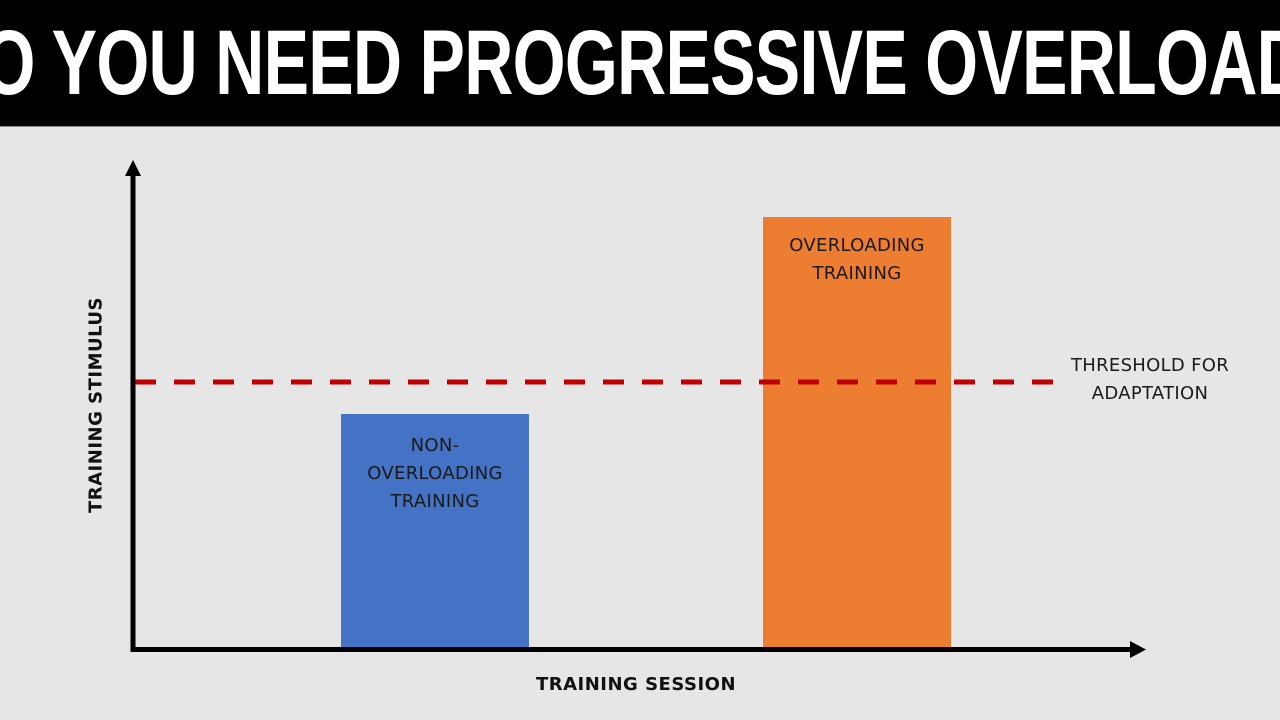  I want to click on y-axis-title: TRAINING STIMULUS, so click(96, 405).